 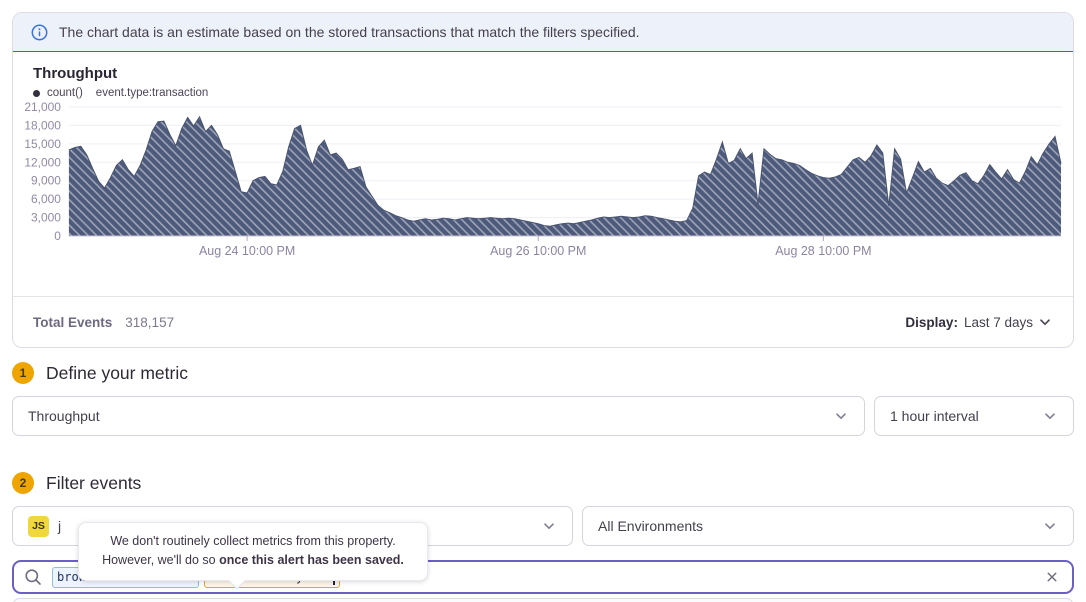 I want to click on environment-select: All Environments, so click(x=828, y=526).